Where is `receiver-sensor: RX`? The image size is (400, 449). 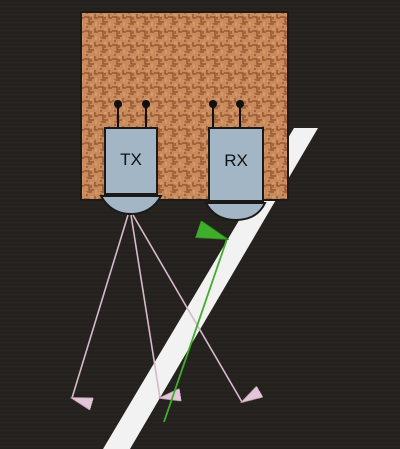 receiver-sensor: RX is located at coordinates (235, 174).